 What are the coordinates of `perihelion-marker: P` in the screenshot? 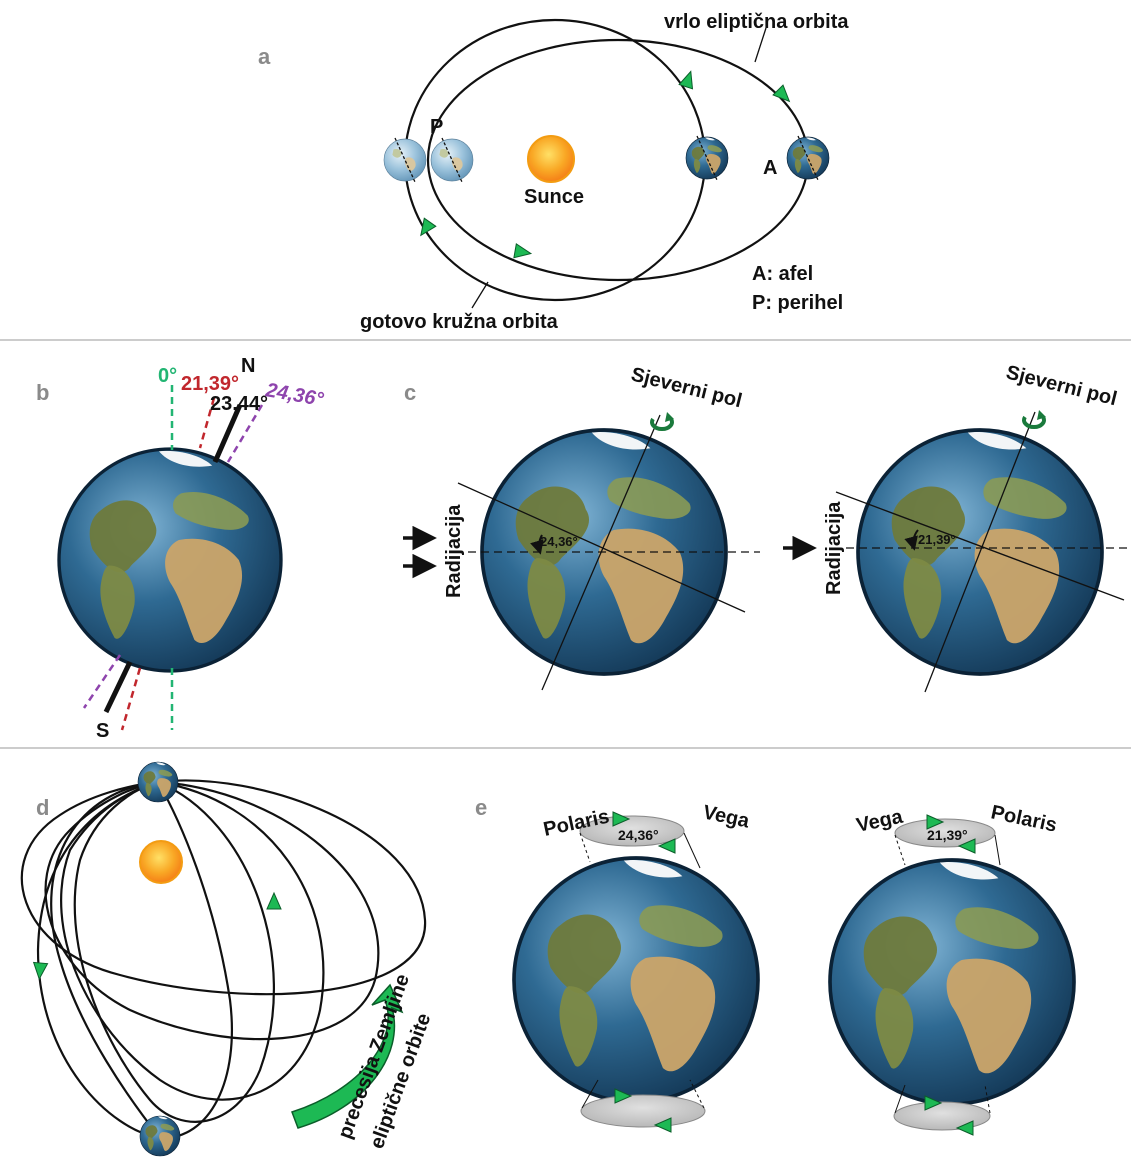 It's located at (436, 127).